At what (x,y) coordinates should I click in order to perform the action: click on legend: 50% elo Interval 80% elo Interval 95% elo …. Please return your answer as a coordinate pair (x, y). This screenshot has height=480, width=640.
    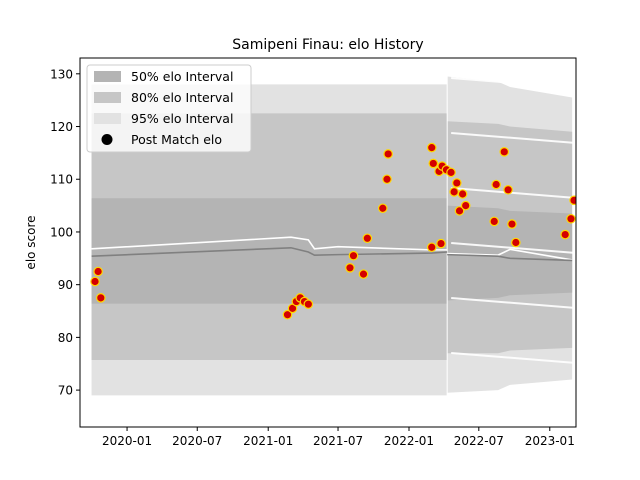
    Looking at the image, I should click on (169, 108).